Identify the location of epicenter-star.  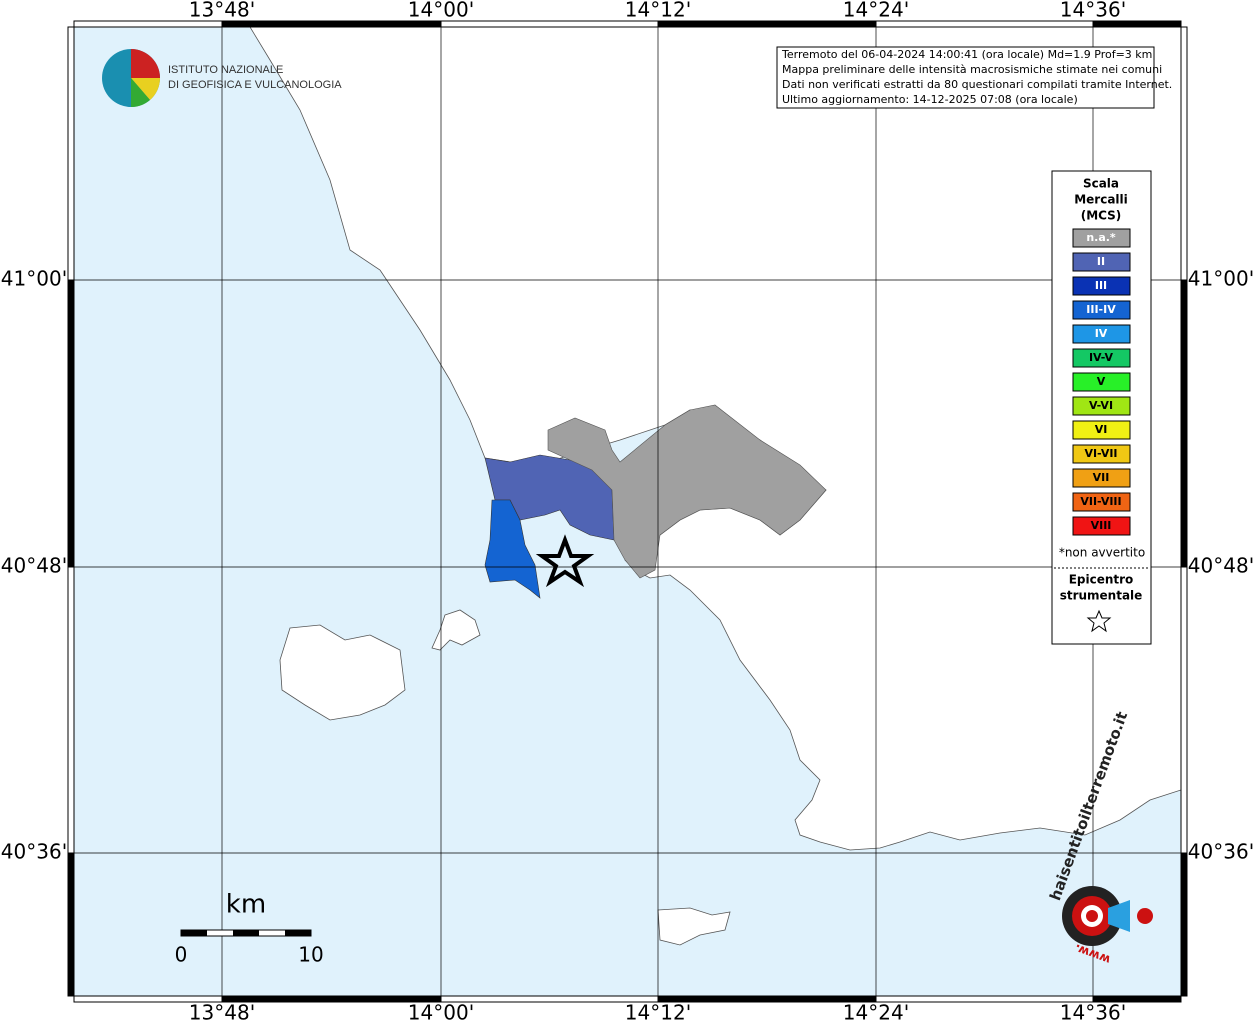
(565, 561).